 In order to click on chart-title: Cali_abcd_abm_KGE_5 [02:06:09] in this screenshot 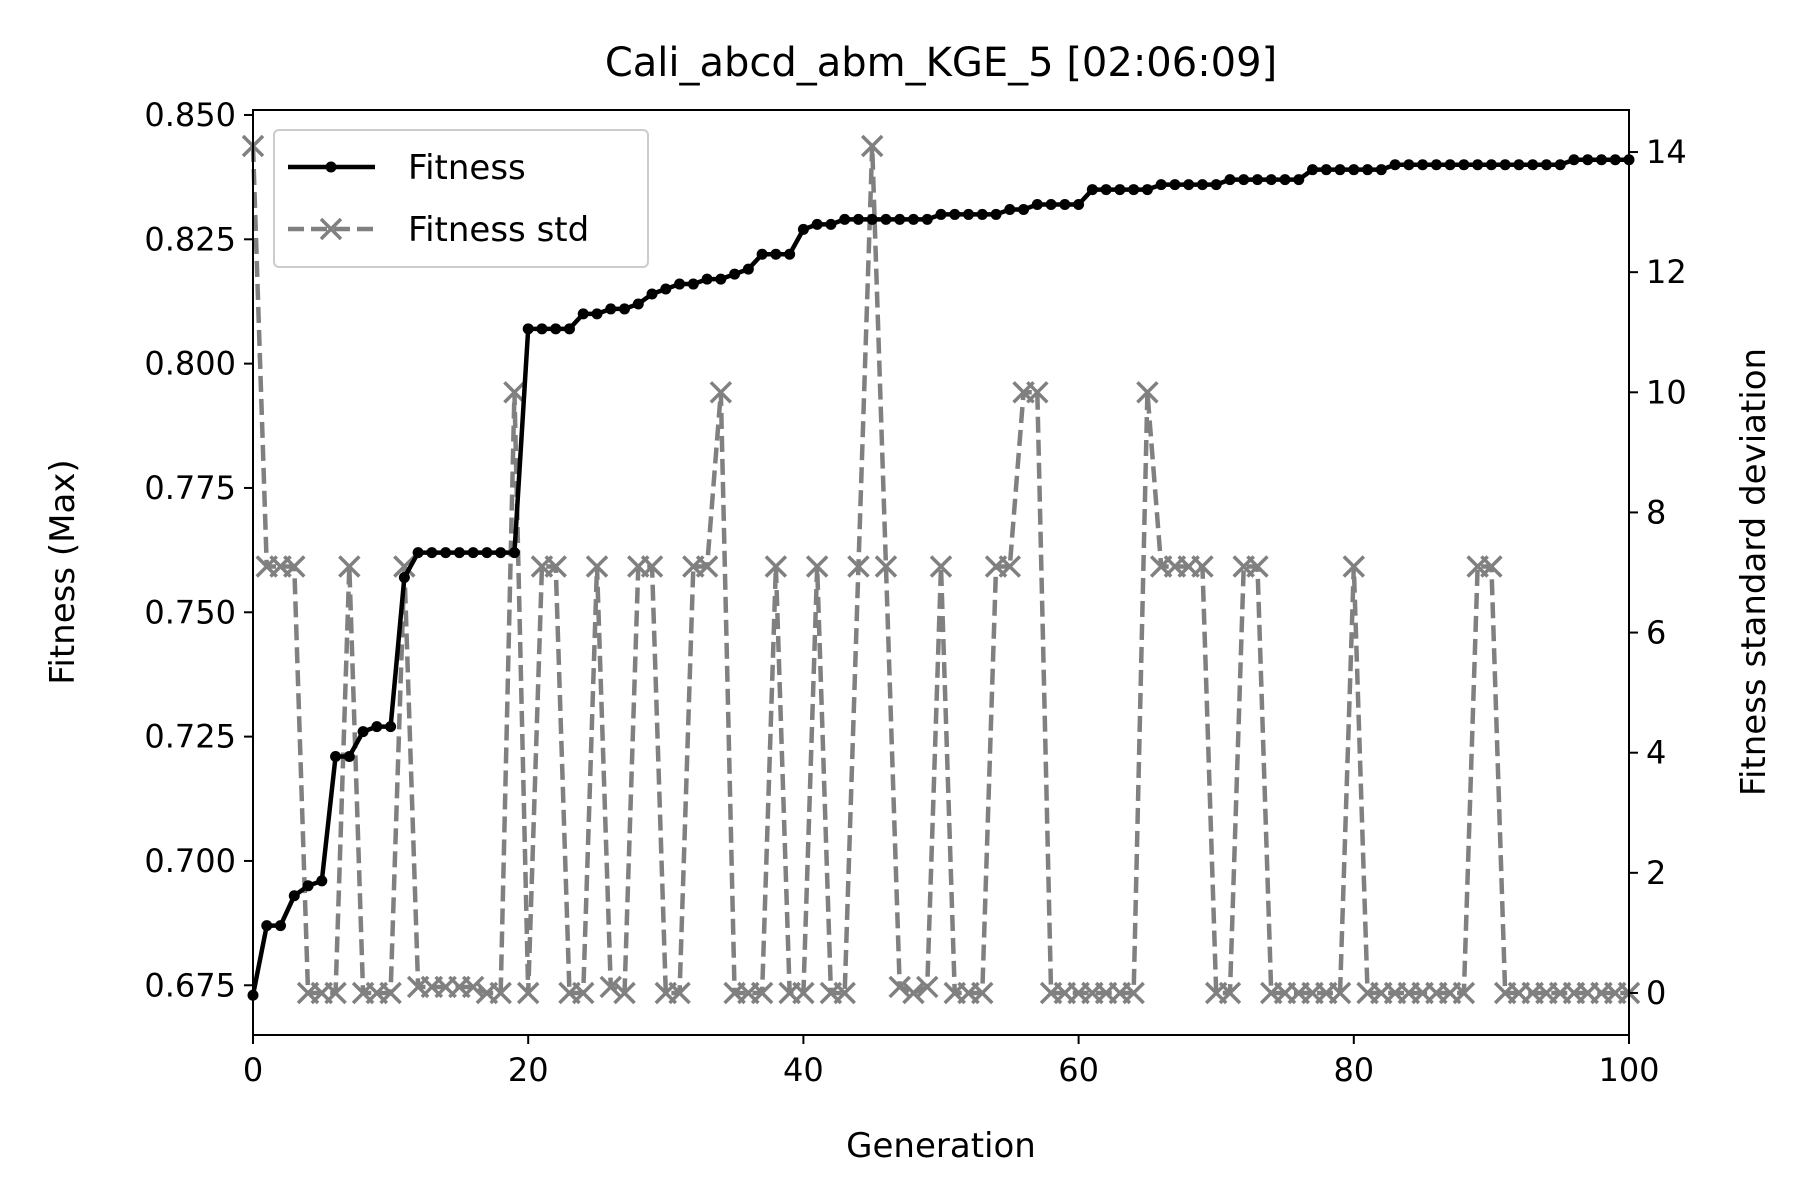, I will do `click(941, 63)`.